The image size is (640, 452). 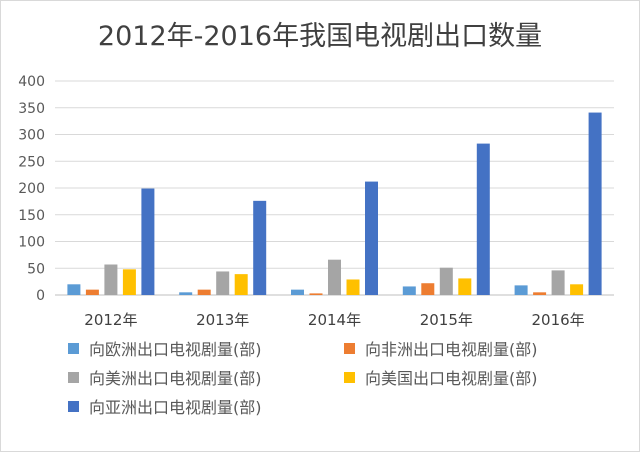 I want to click on y-tick-label: 350, so click(x=31, y=109).